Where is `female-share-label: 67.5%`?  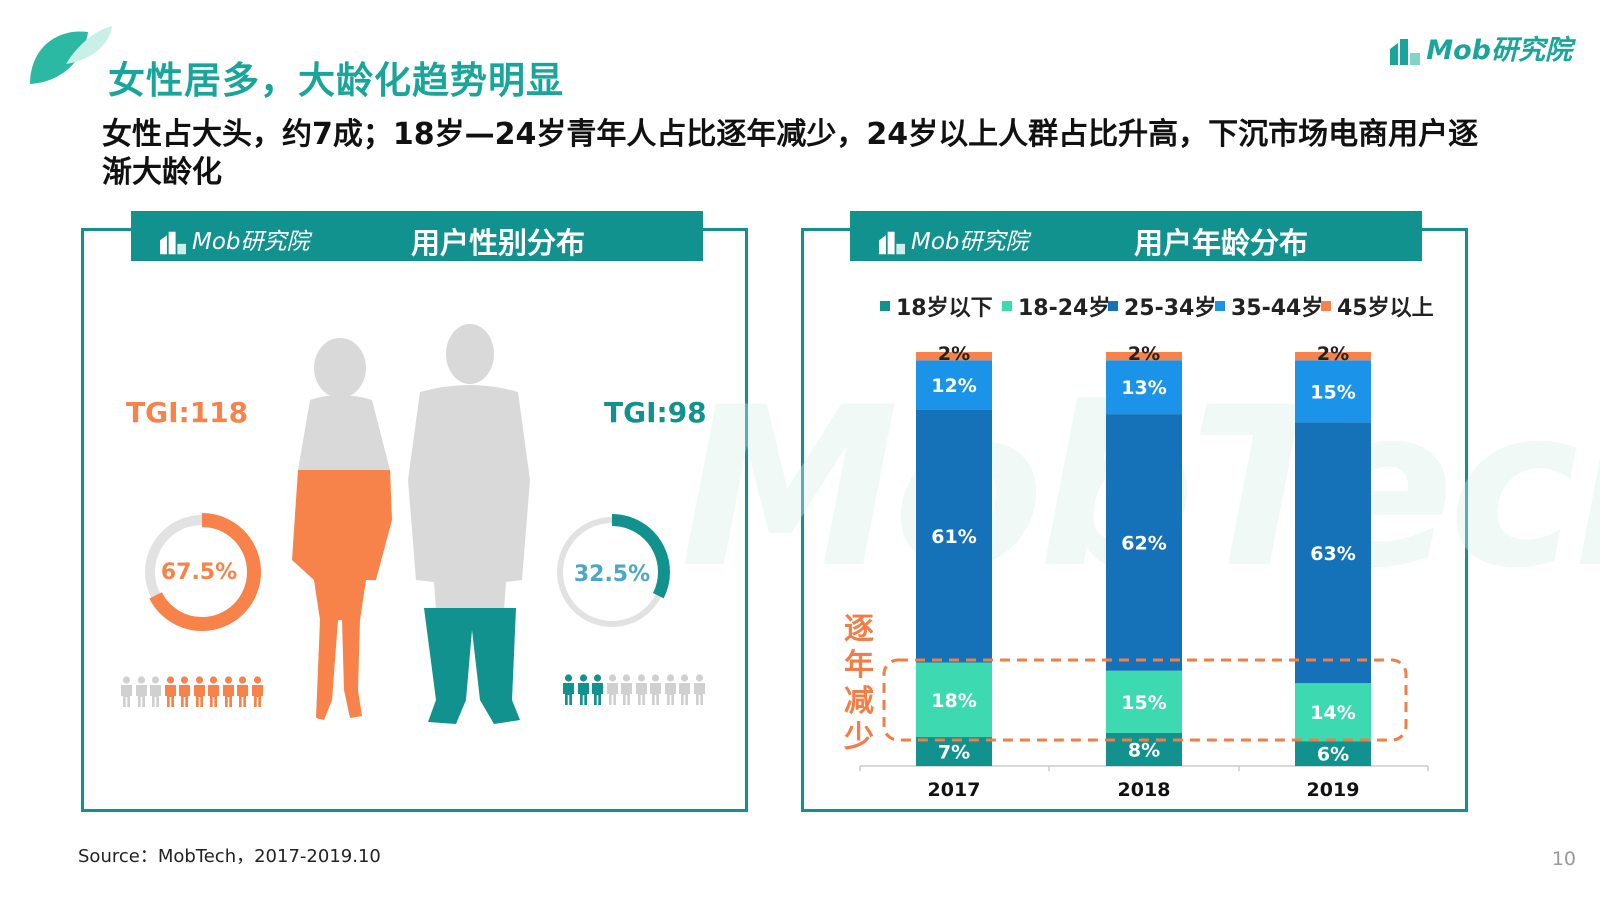 female-share-label: 67.5% is located at coordinates (199, 572).